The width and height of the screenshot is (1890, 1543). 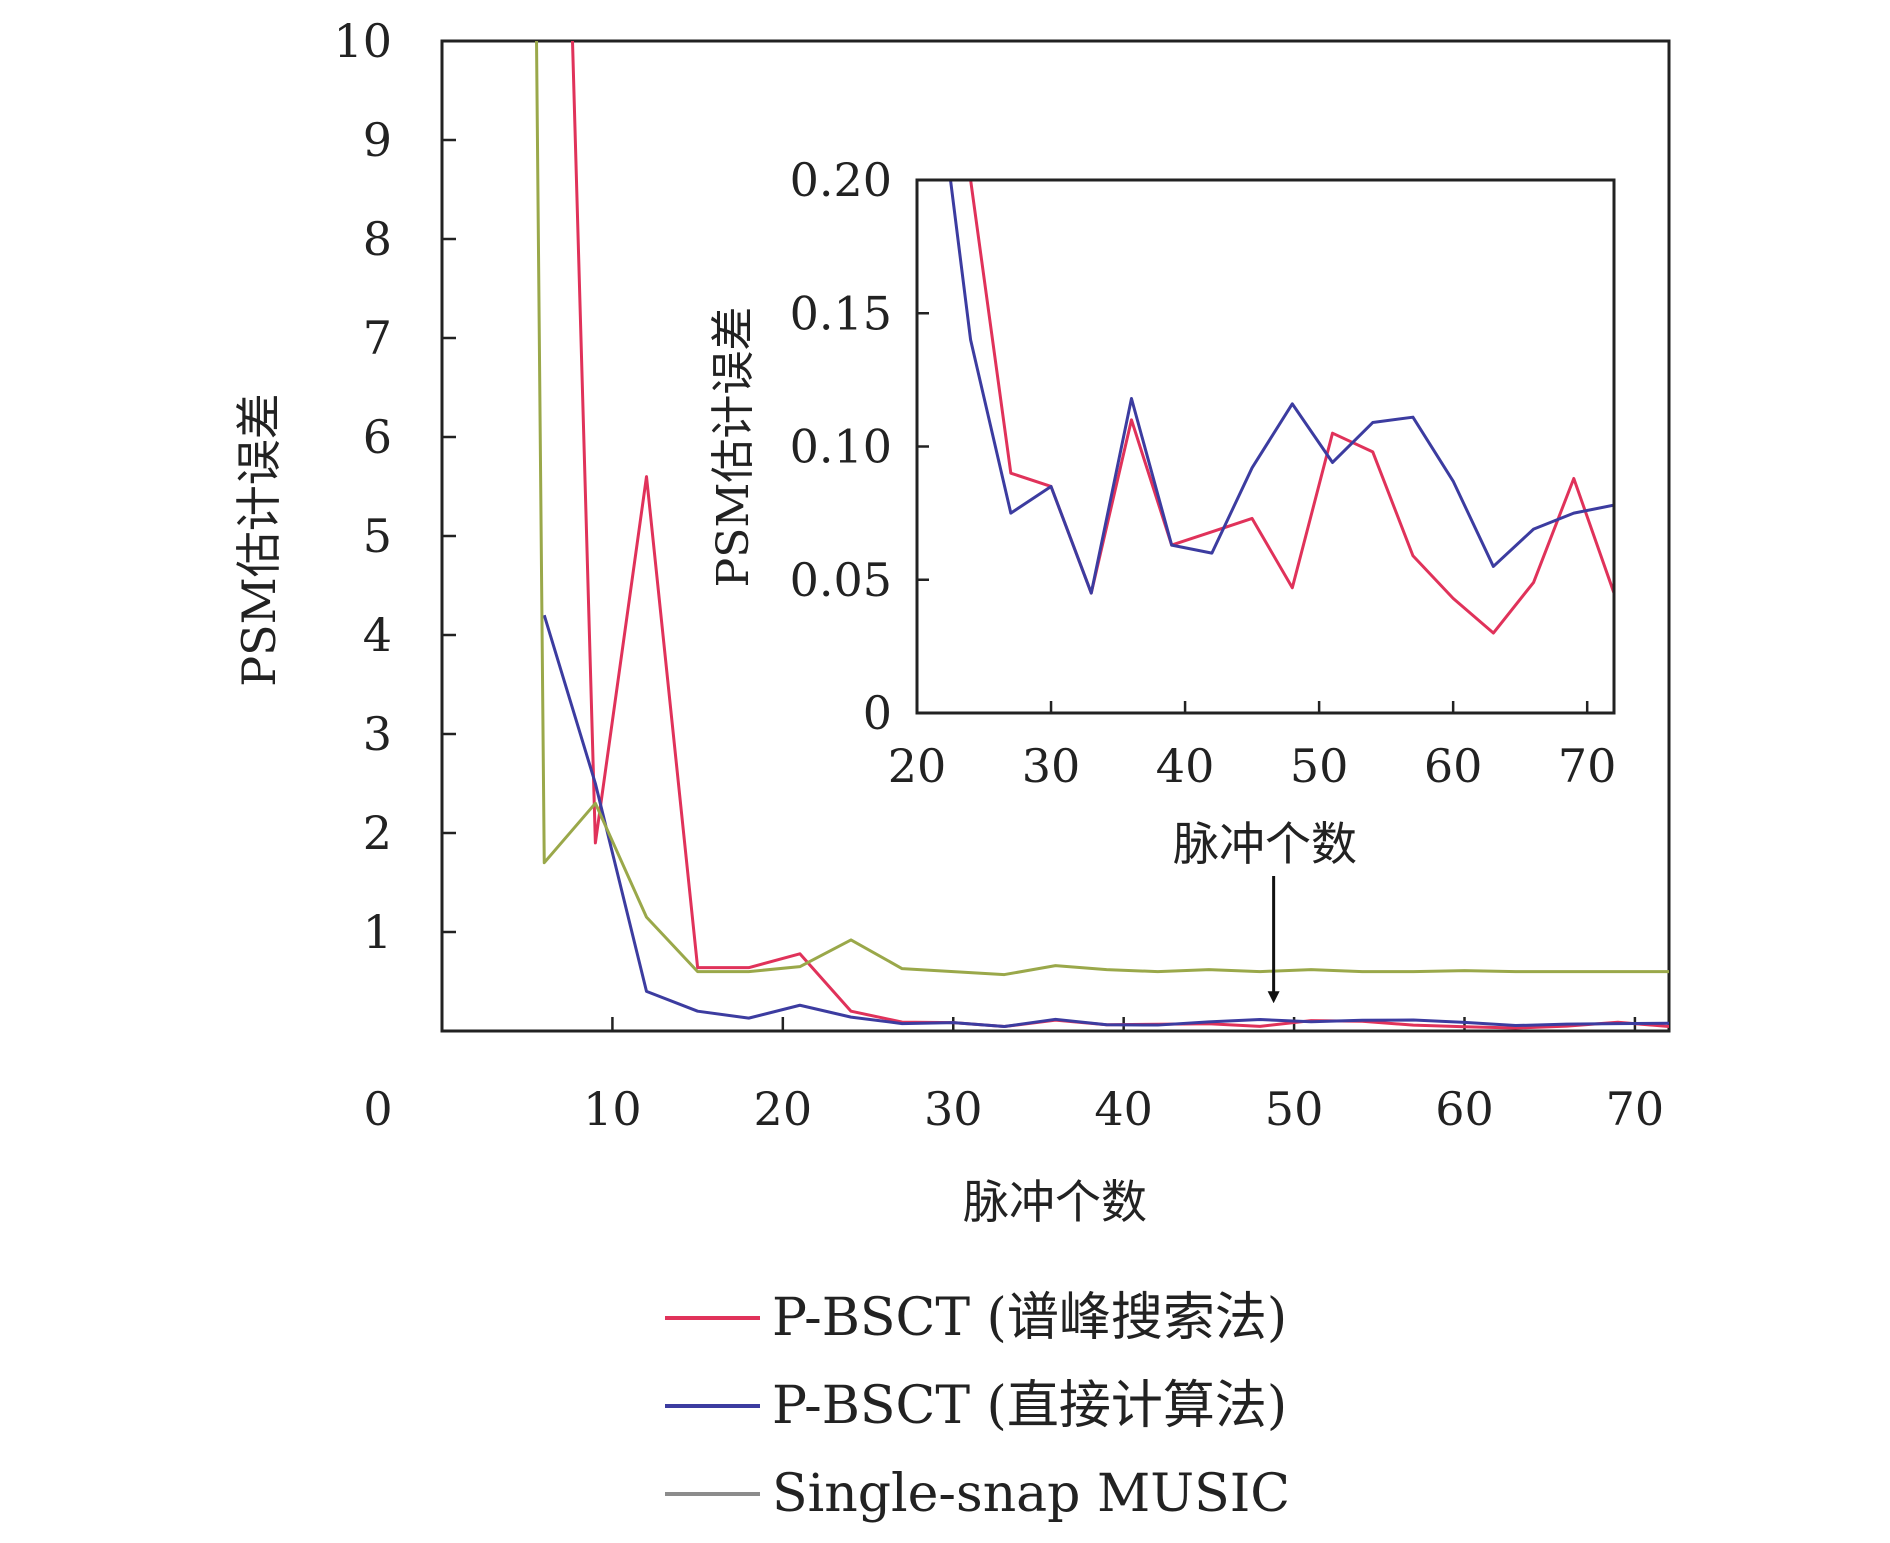 I want to click on main-y-tick-label: 7, so click(x=377, y=338).